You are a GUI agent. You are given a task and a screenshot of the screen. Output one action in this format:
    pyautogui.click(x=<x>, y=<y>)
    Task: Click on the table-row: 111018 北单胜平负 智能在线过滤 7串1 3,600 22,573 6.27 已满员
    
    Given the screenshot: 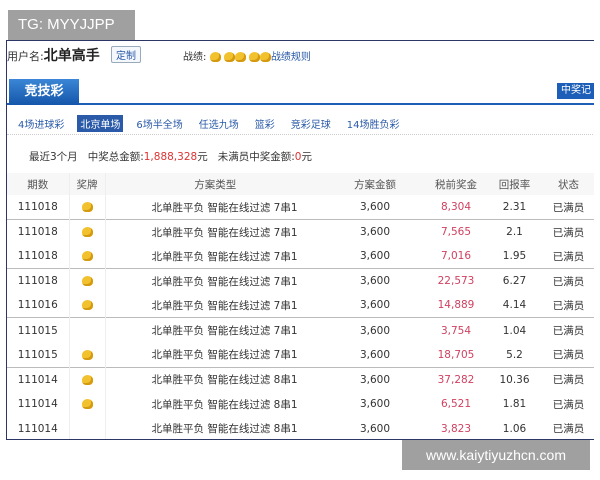 What is the action you would take?
    pyautogui.click(x=300, y=281)
    